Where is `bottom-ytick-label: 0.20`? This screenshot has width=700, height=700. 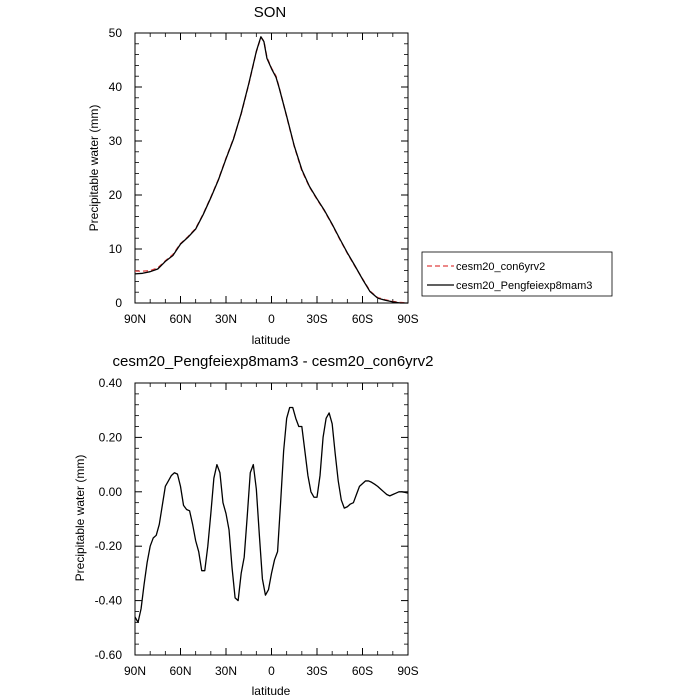
bottom-ytick-label: 0.20 is located at coordinates (111, 437).